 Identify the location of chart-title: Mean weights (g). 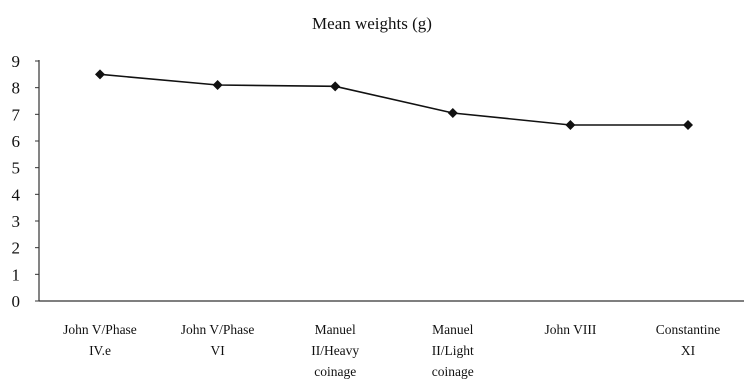
(372, 23).